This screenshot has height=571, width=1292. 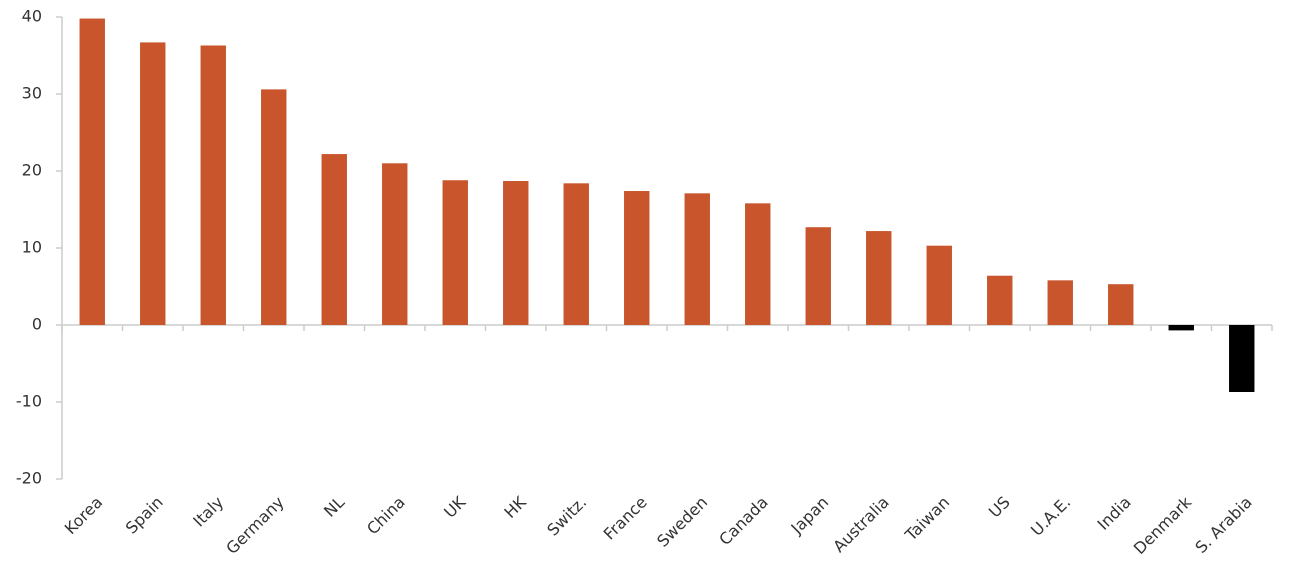 I want to click on x-tick-label: Japan, so click(x=810, y=516).